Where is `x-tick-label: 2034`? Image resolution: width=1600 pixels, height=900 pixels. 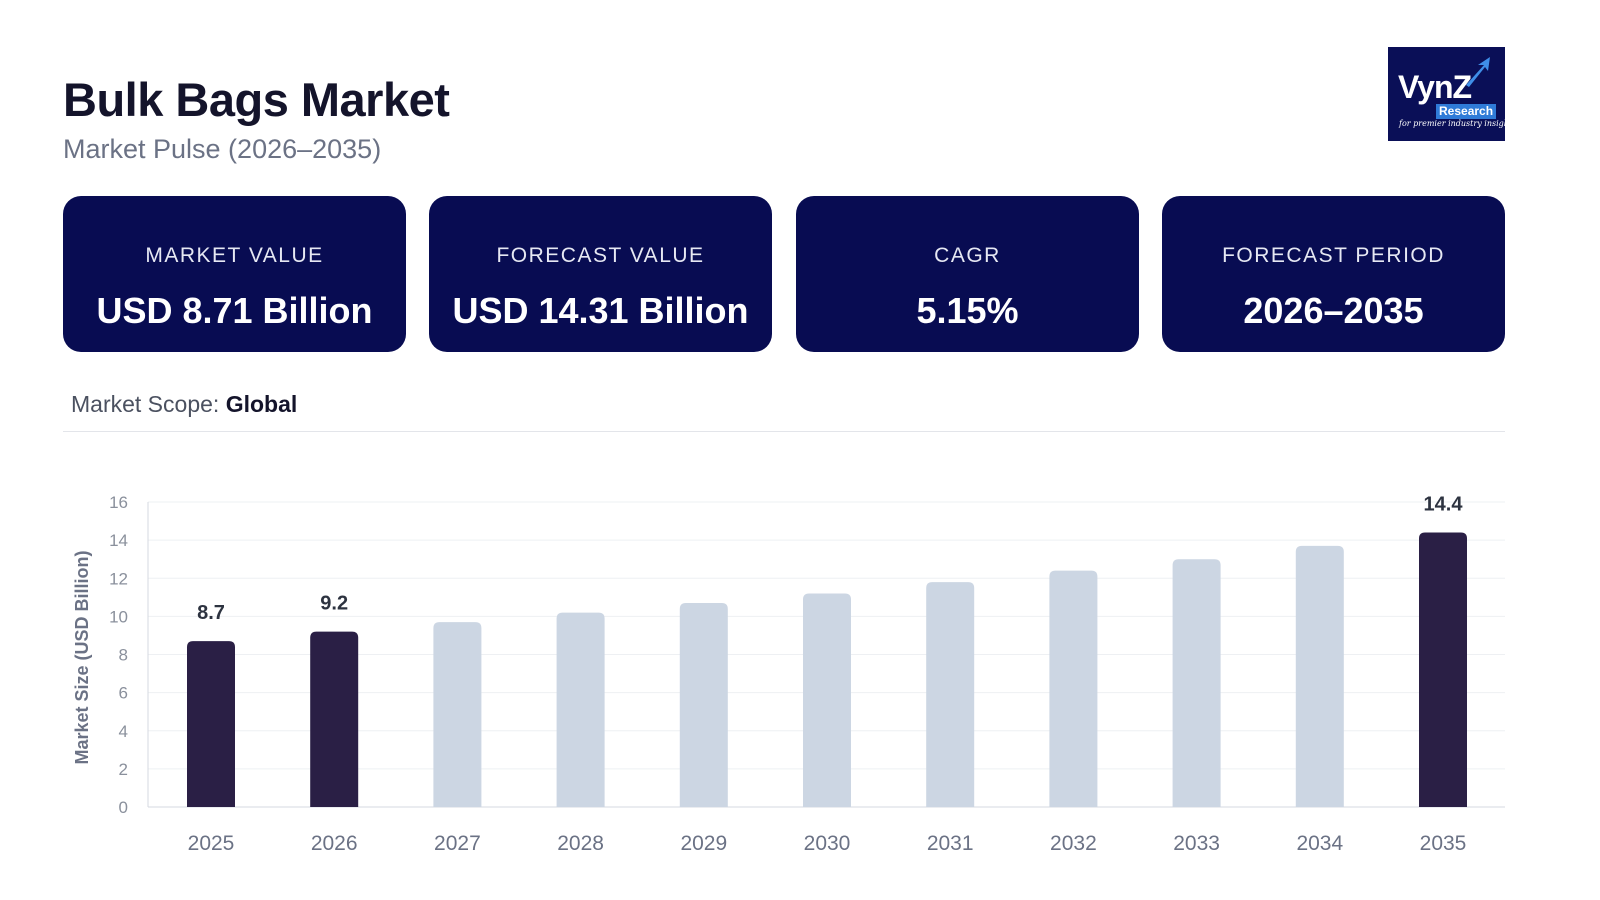 x-tick-label: 2034 is located at coordinates (1319, 843).